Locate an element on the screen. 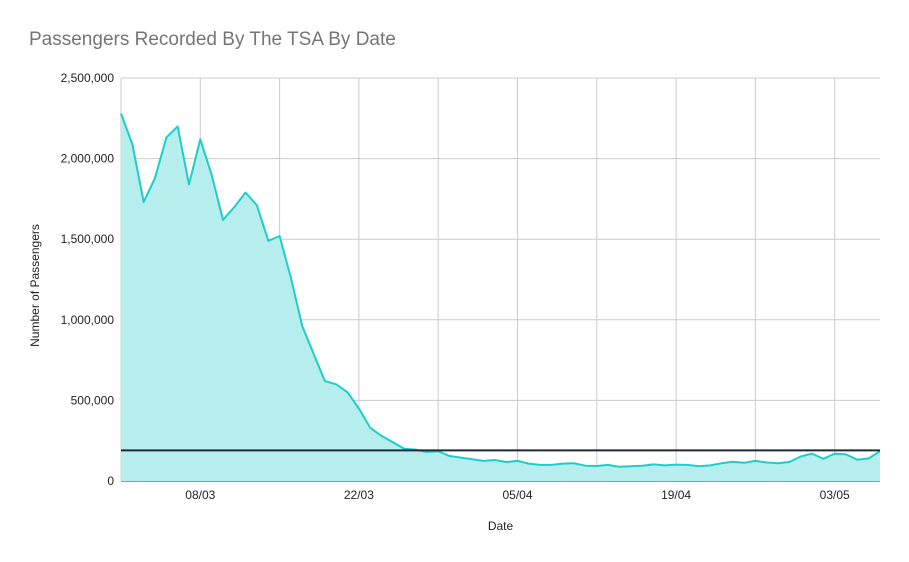 This screenshot has height=562, width=909. x-tick-label: 08/03 is located at coordinates (200, 495).